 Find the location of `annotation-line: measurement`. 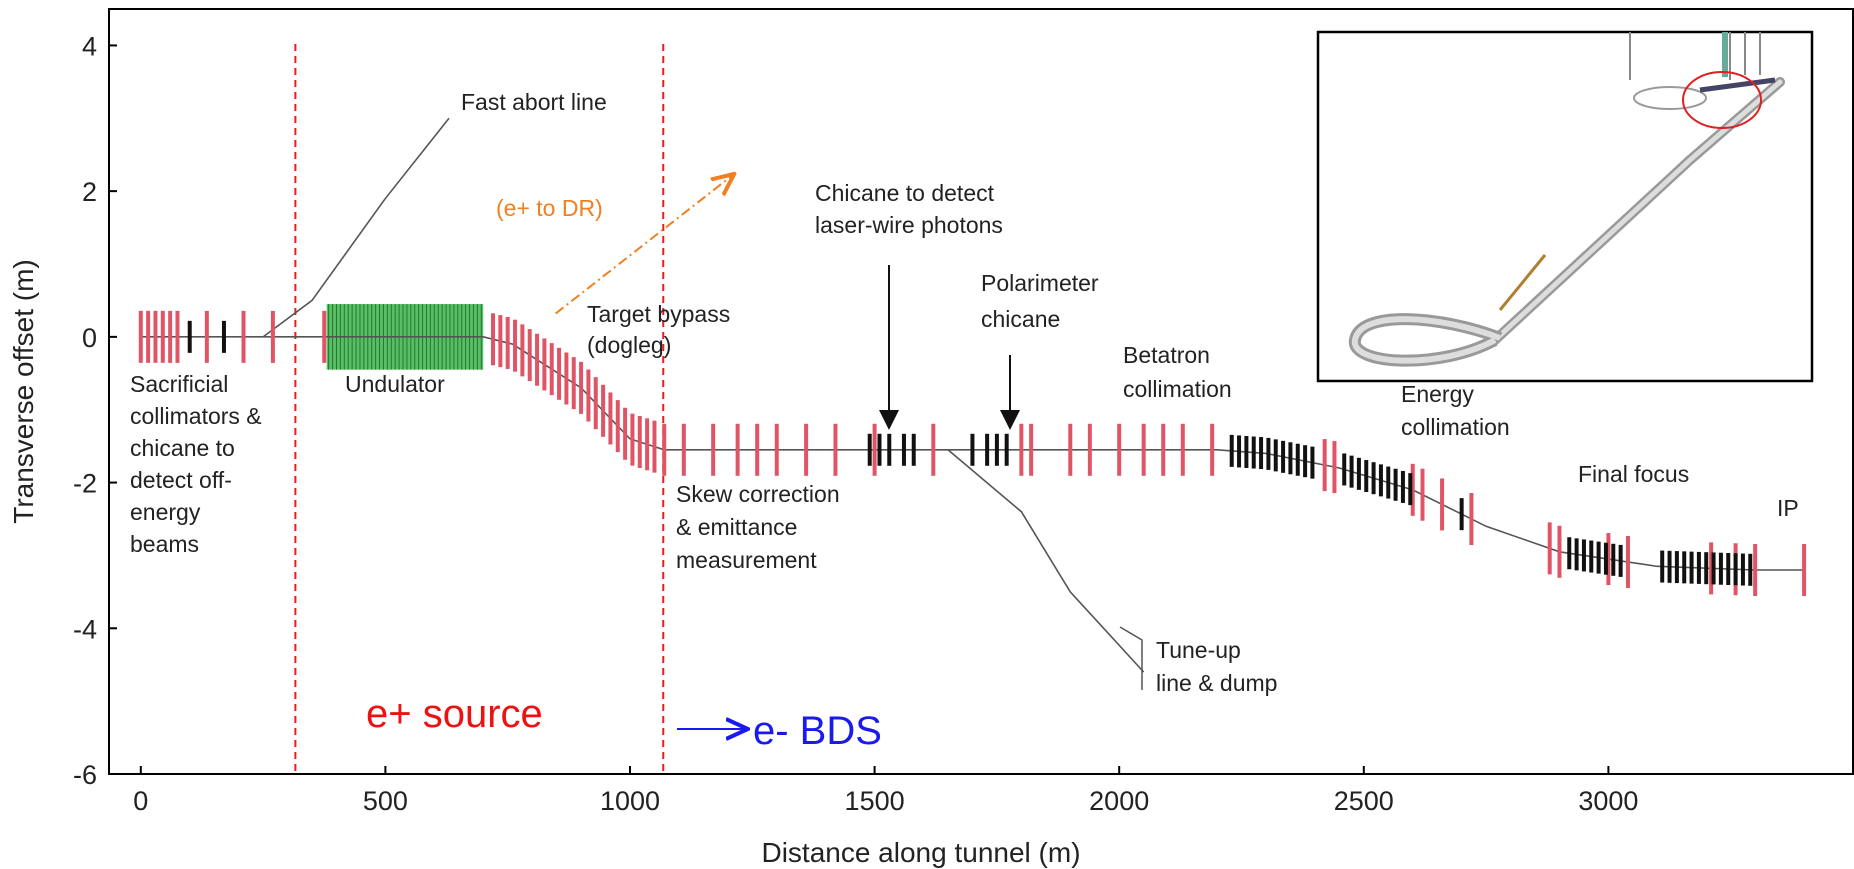

annotation-line: measurement is located at coordinates (746, 560).